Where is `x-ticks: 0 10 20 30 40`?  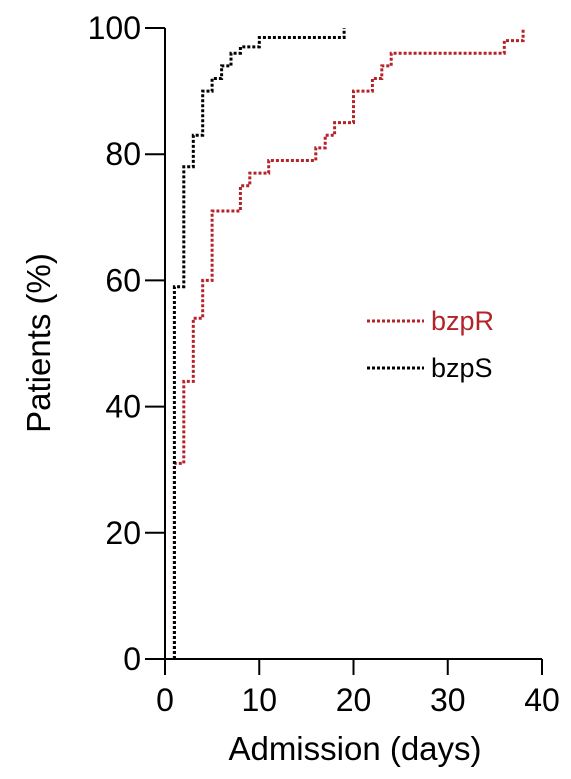
x-ticks: 0 10 20 30 40 is located at coordinates (358, 688).